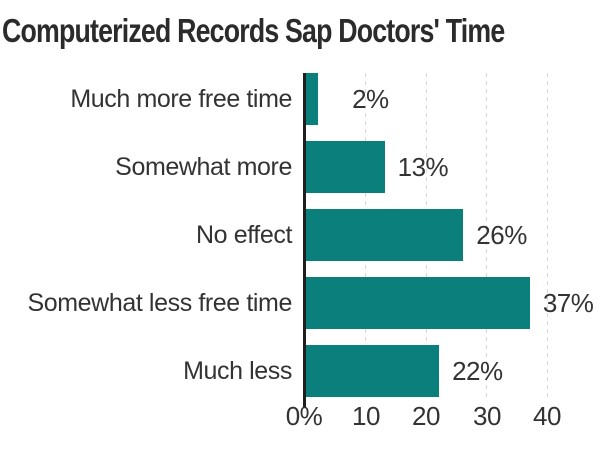 Image resolution: width=600 pixels, height=450 pixels. What do you see at coordinates (345, 167) in the screenshot?
I see `bar-somewhat-more` at bounding box center [345, 167].